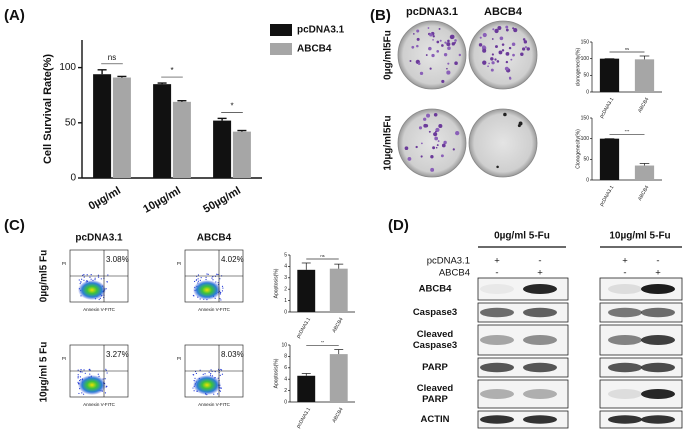 This screenshot has width=685, height=430. I want to click on band-label: Caspase3, so click(435, 312).